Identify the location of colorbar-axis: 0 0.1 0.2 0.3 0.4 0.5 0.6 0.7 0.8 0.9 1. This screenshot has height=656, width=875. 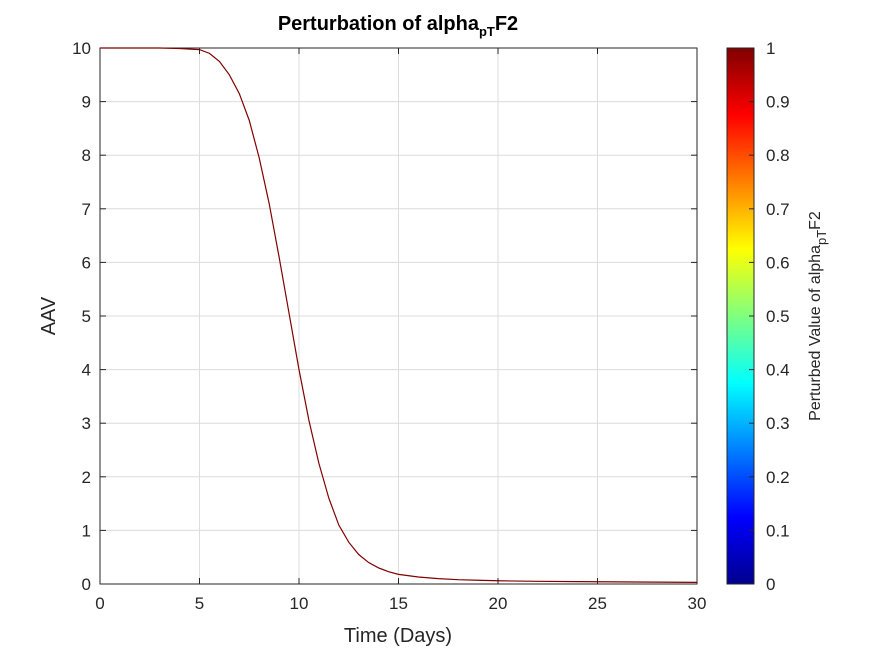
(769, 316).